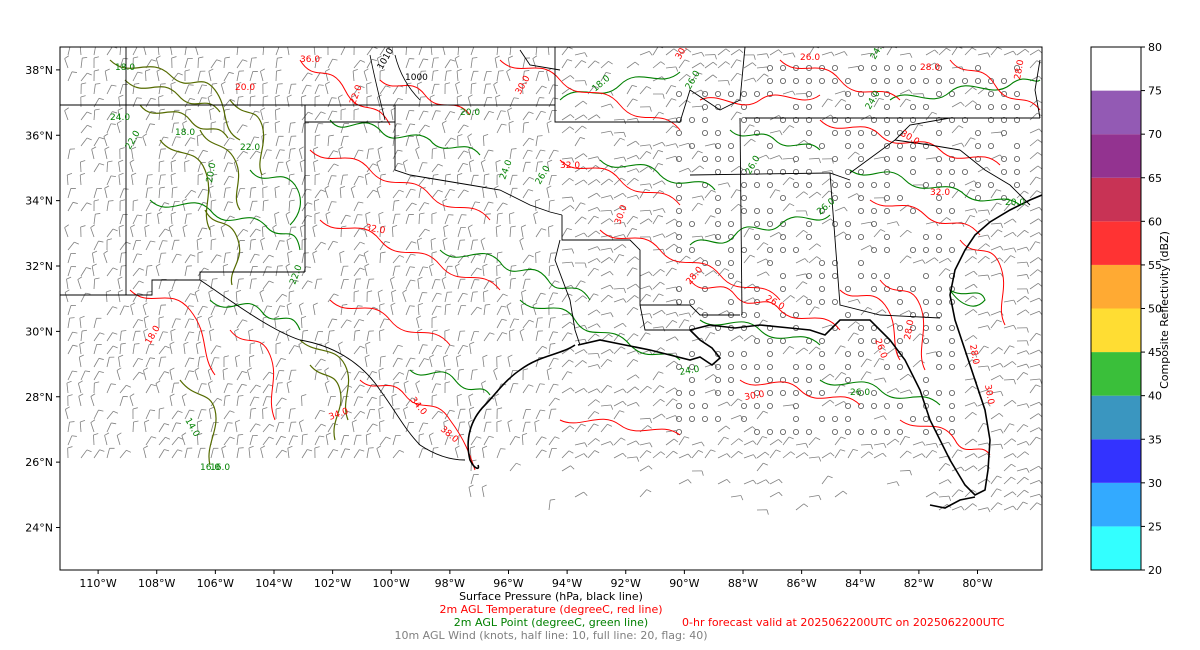 The width and height of the screenshot is (1200, 650). What do you see at coordinates (1155, 439) in the screenshot?
I see `colorbar-tick-label: 35` at bounding box center [1155, 439].